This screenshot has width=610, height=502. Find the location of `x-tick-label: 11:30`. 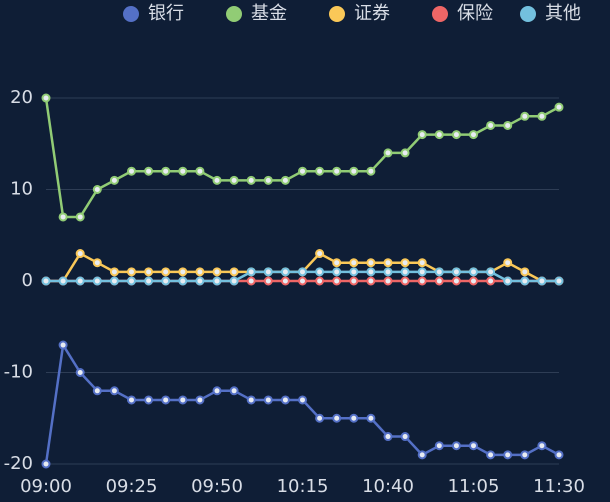

x-tick-label: 11:30 is located at coordinates (559, 486).